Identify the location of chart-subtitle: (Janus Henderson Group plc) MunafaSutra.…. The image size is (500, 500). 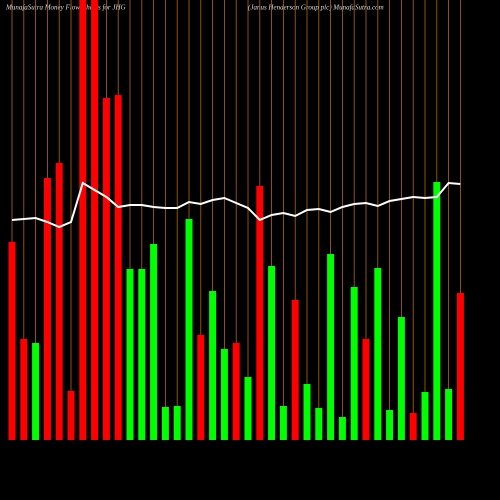
(316, 8).